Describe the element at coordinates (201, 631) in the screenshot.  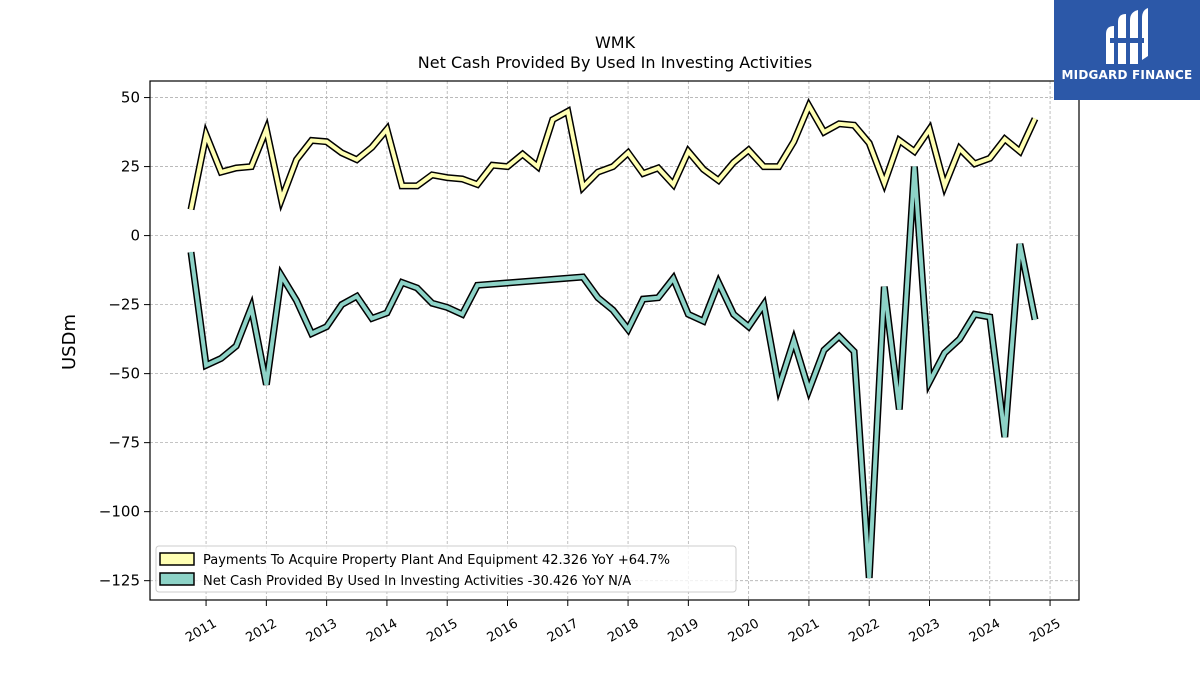
I see `x-tick-label: 2011` at that location.